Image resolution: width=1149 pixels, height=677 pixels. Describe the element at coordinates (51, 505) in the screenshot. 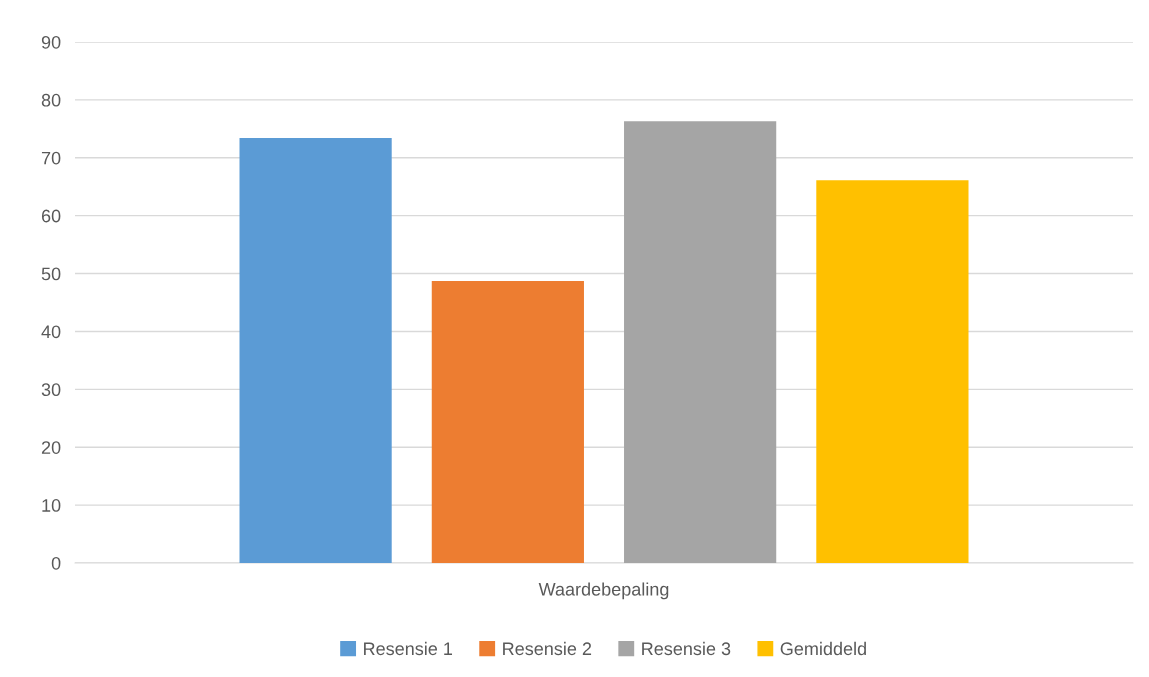

I see `y-tick-label: 10` at that location.